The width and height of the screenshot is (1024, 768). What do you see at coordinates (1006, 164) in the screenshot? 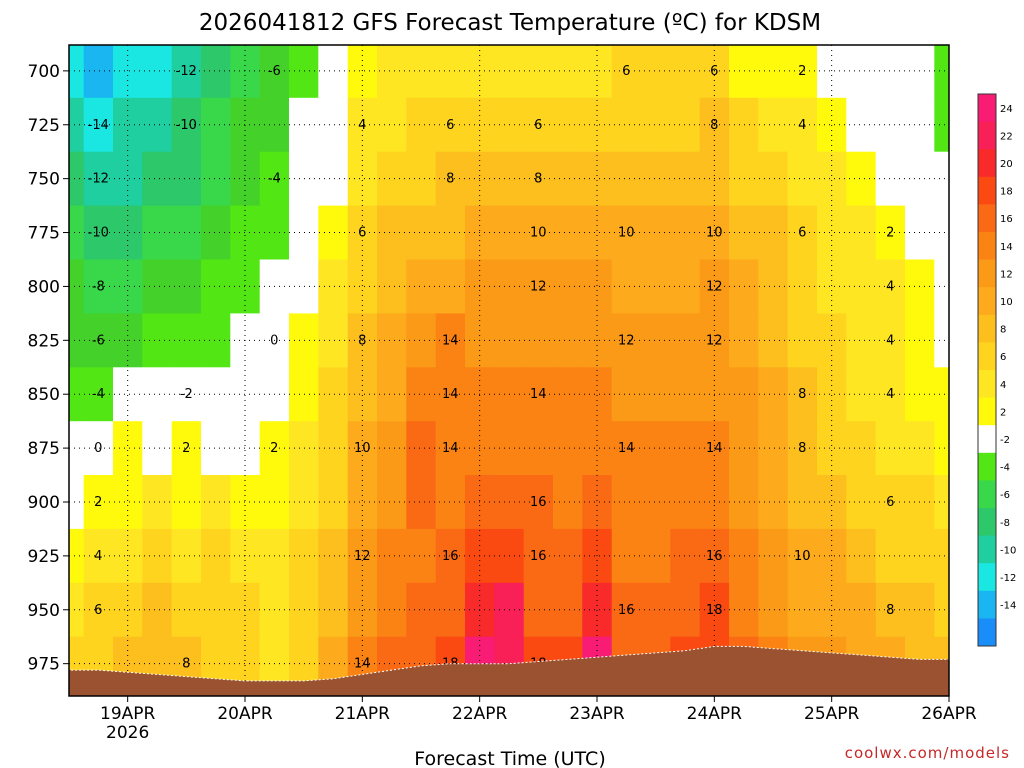
I see `colorbar-label: 20` at bounding box center [1006, 164].